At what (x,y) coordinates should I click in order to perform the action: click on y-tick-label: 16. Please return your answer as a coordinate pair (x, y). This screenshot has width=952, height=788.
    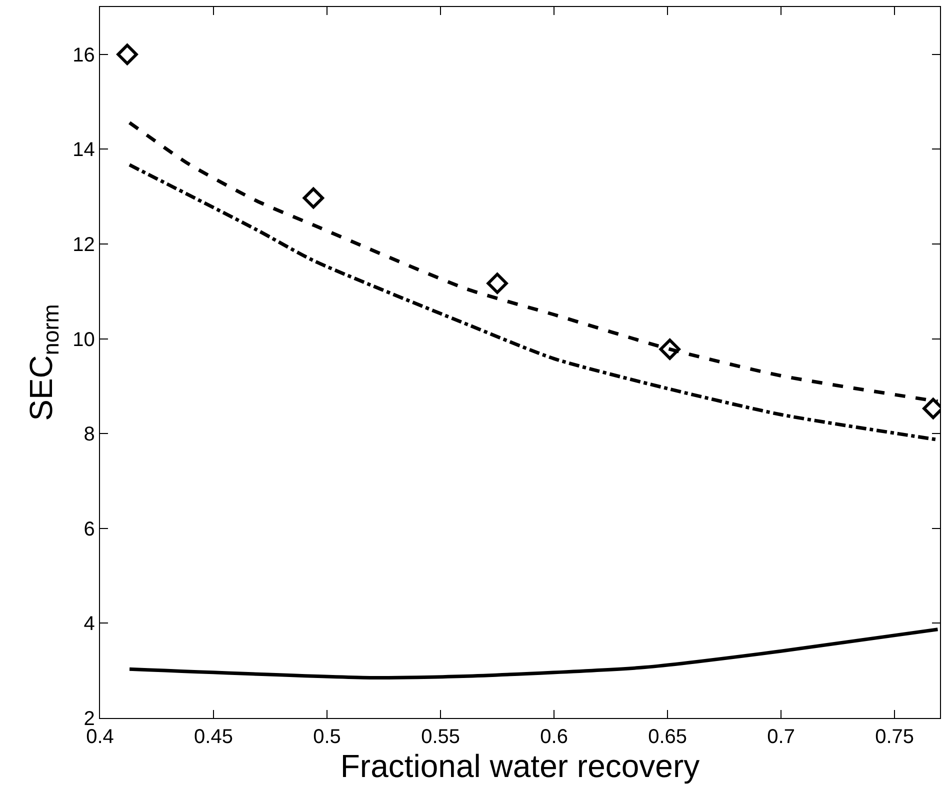
    Looking at the image, I should click on (83, 55).